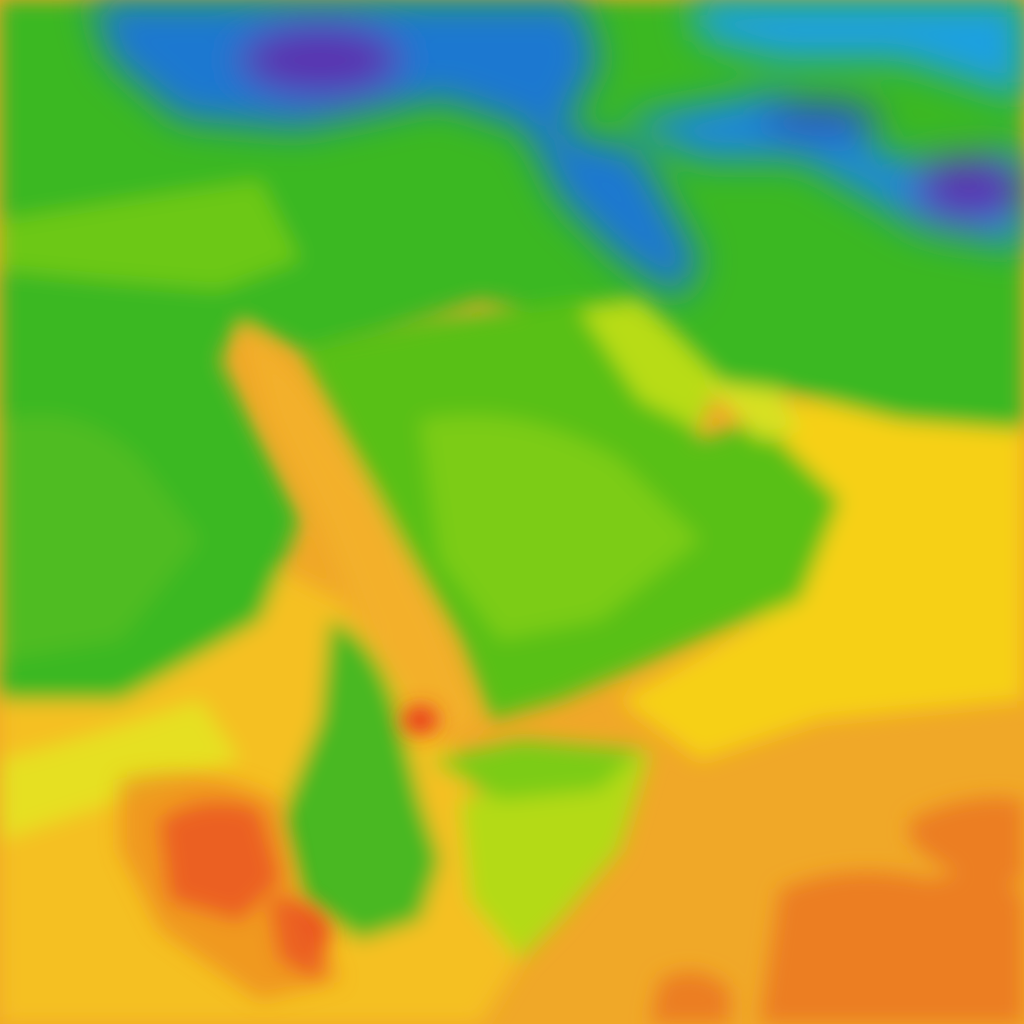 The width and height of the screenshot is (1024, 1024). Describe the element at coordinates (822, 170) in the screenshot. I see `cold-east` at that location.